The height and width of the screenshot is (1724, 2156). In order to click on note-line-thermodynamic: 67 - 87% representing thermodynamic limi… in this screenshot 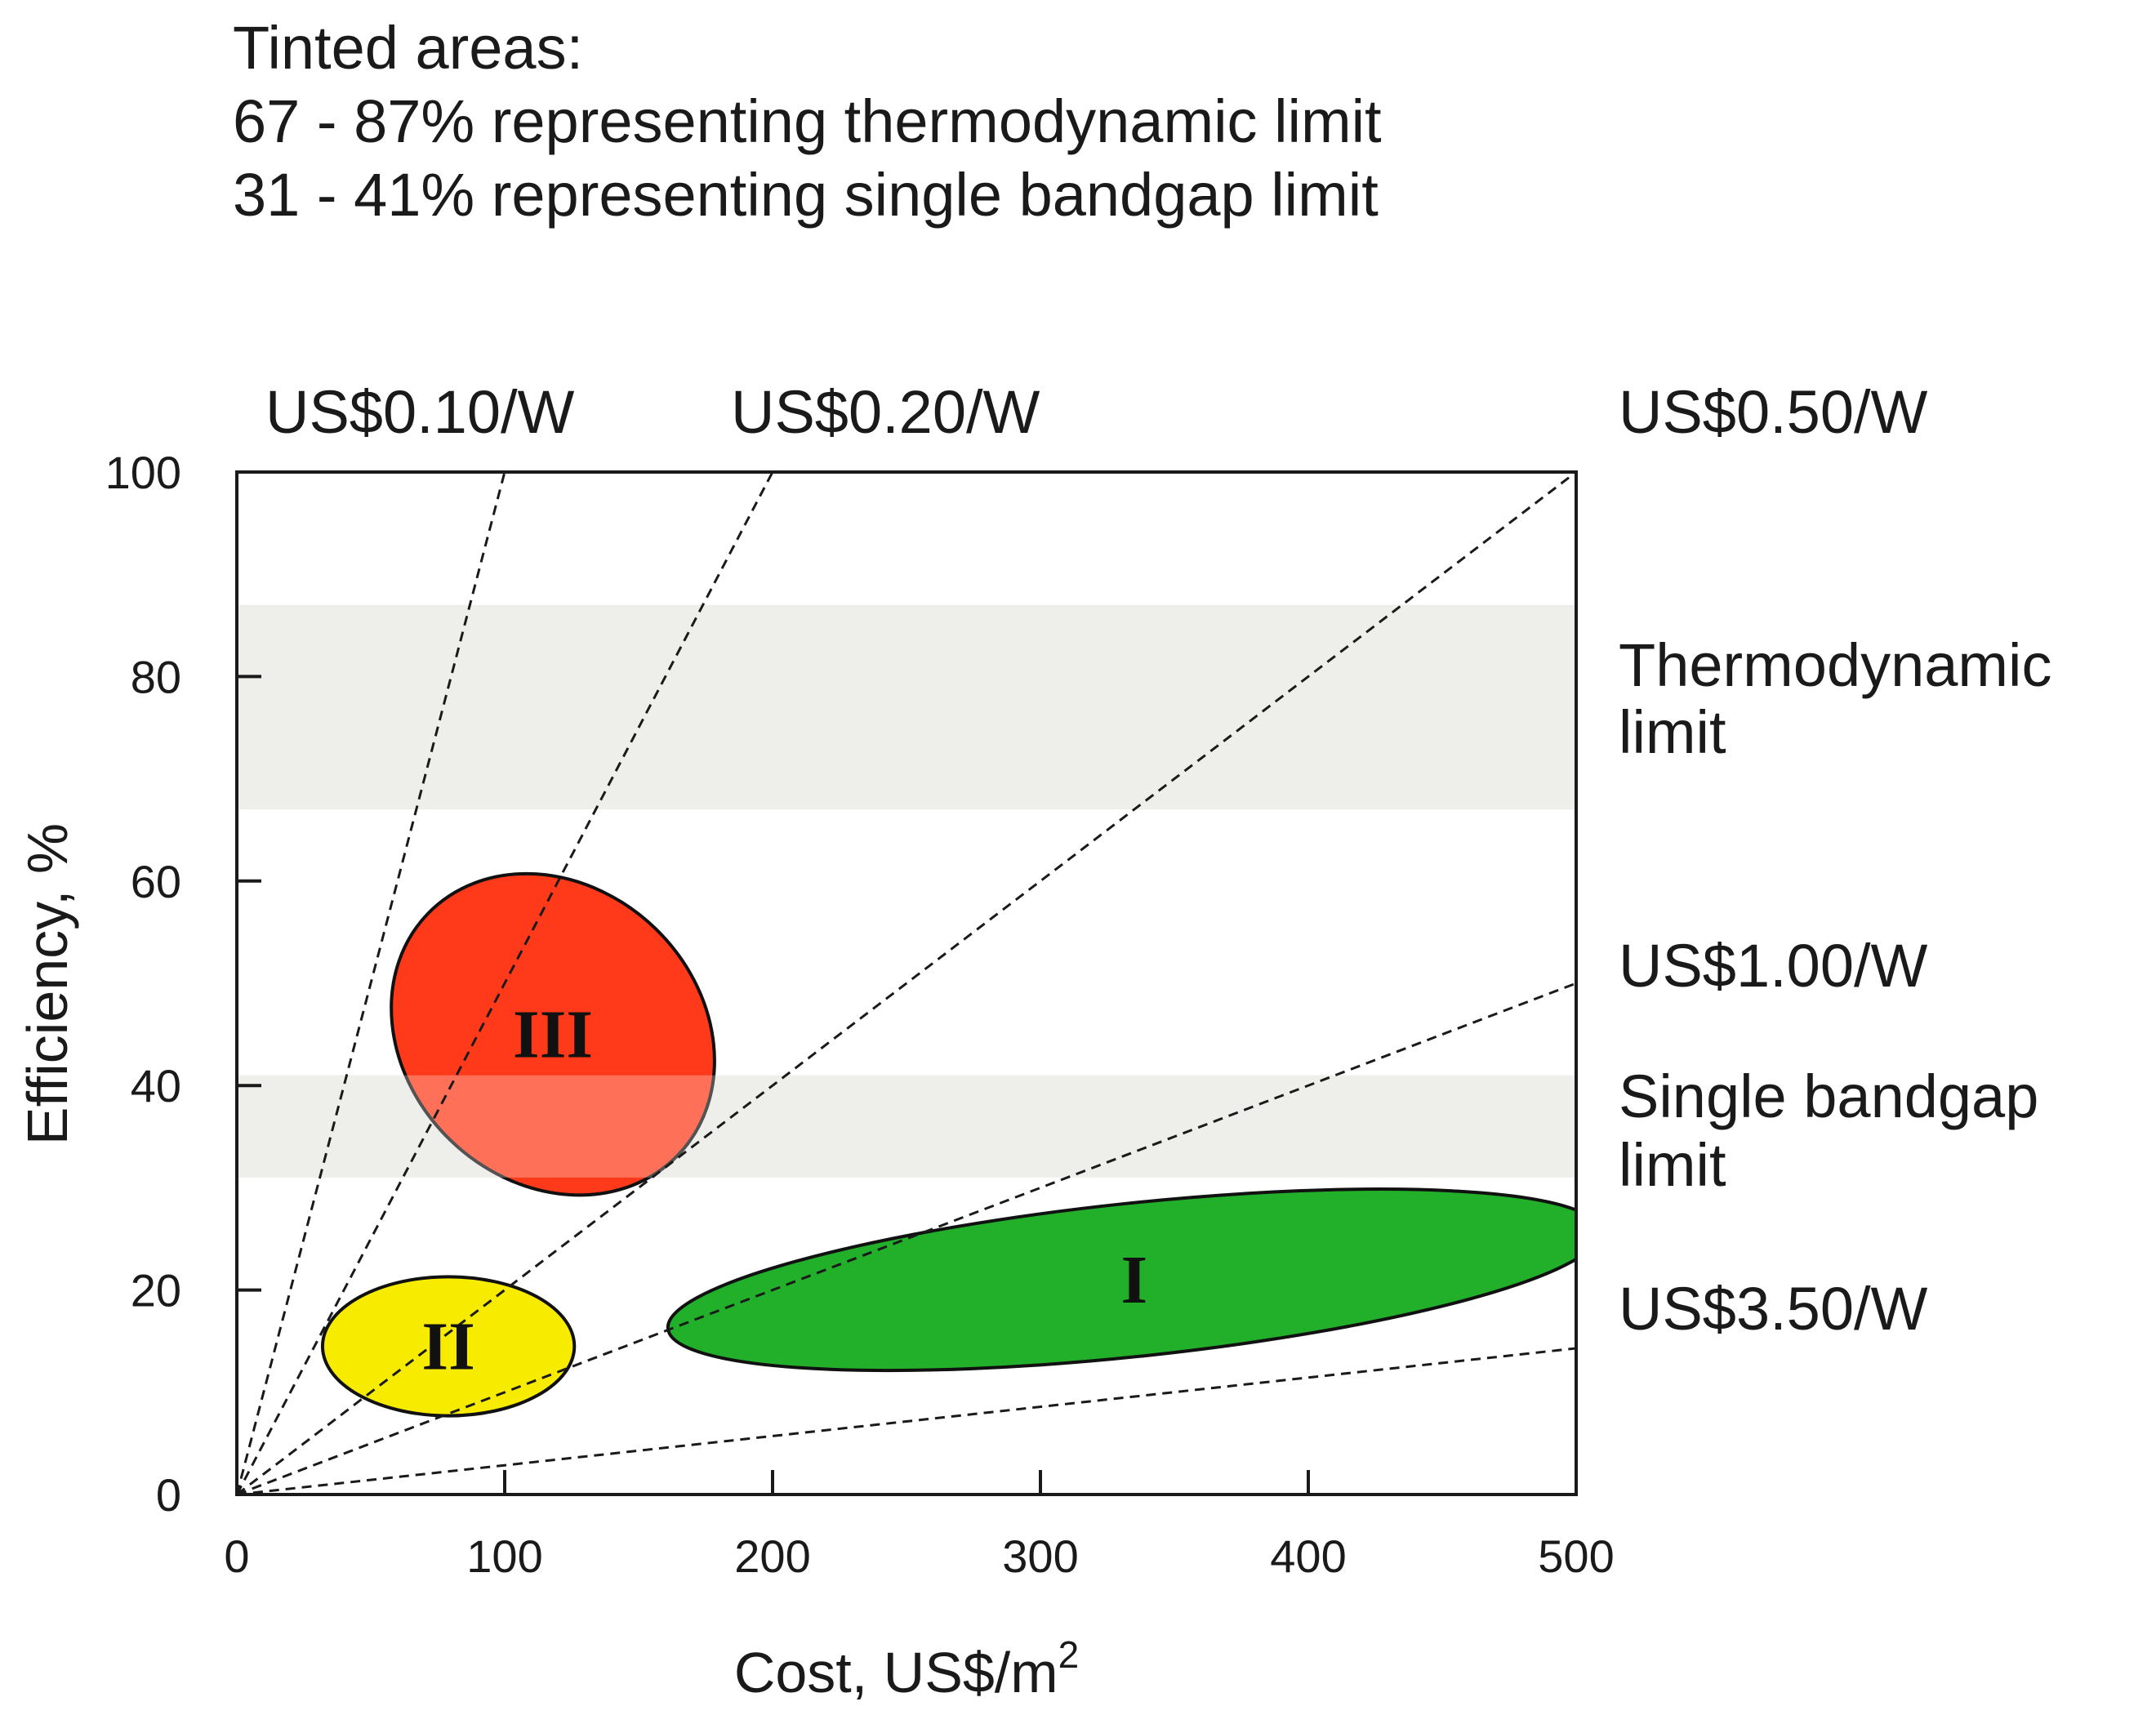, I will do `click(807, 121)`.